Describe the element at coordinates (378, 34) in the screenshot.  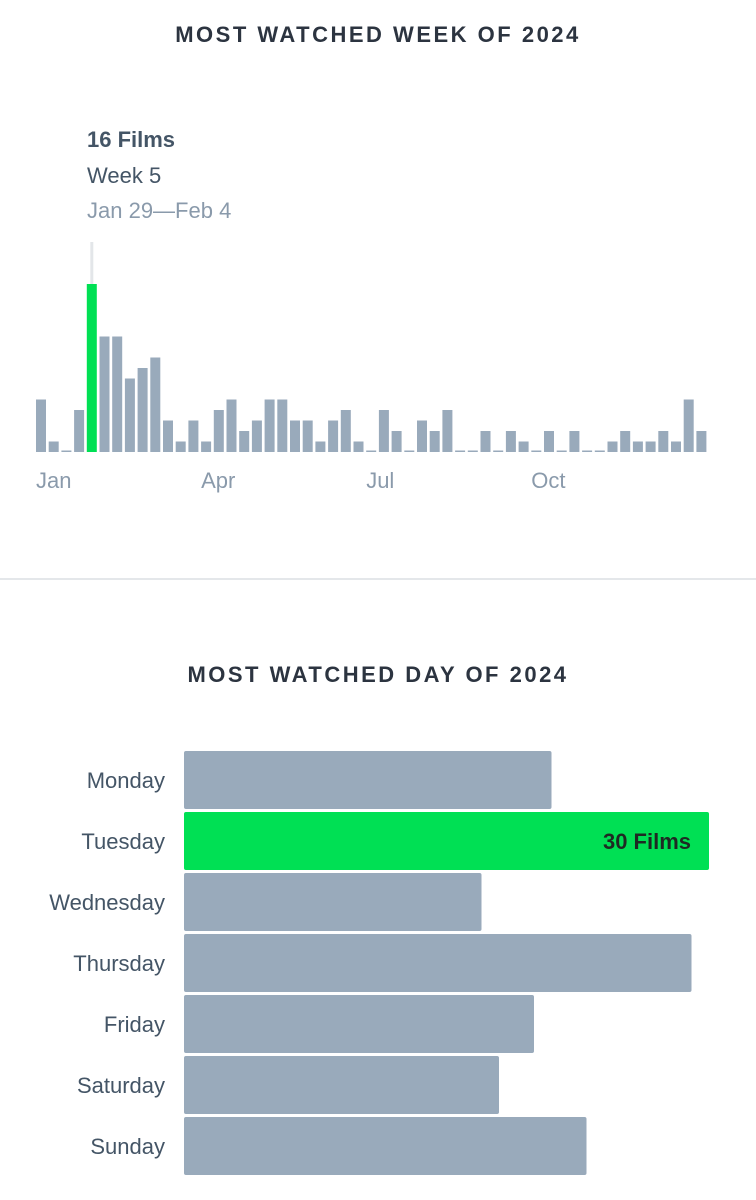
I see `week-chart-title: MOST WATCHED WEEK OF 2024` at that location.